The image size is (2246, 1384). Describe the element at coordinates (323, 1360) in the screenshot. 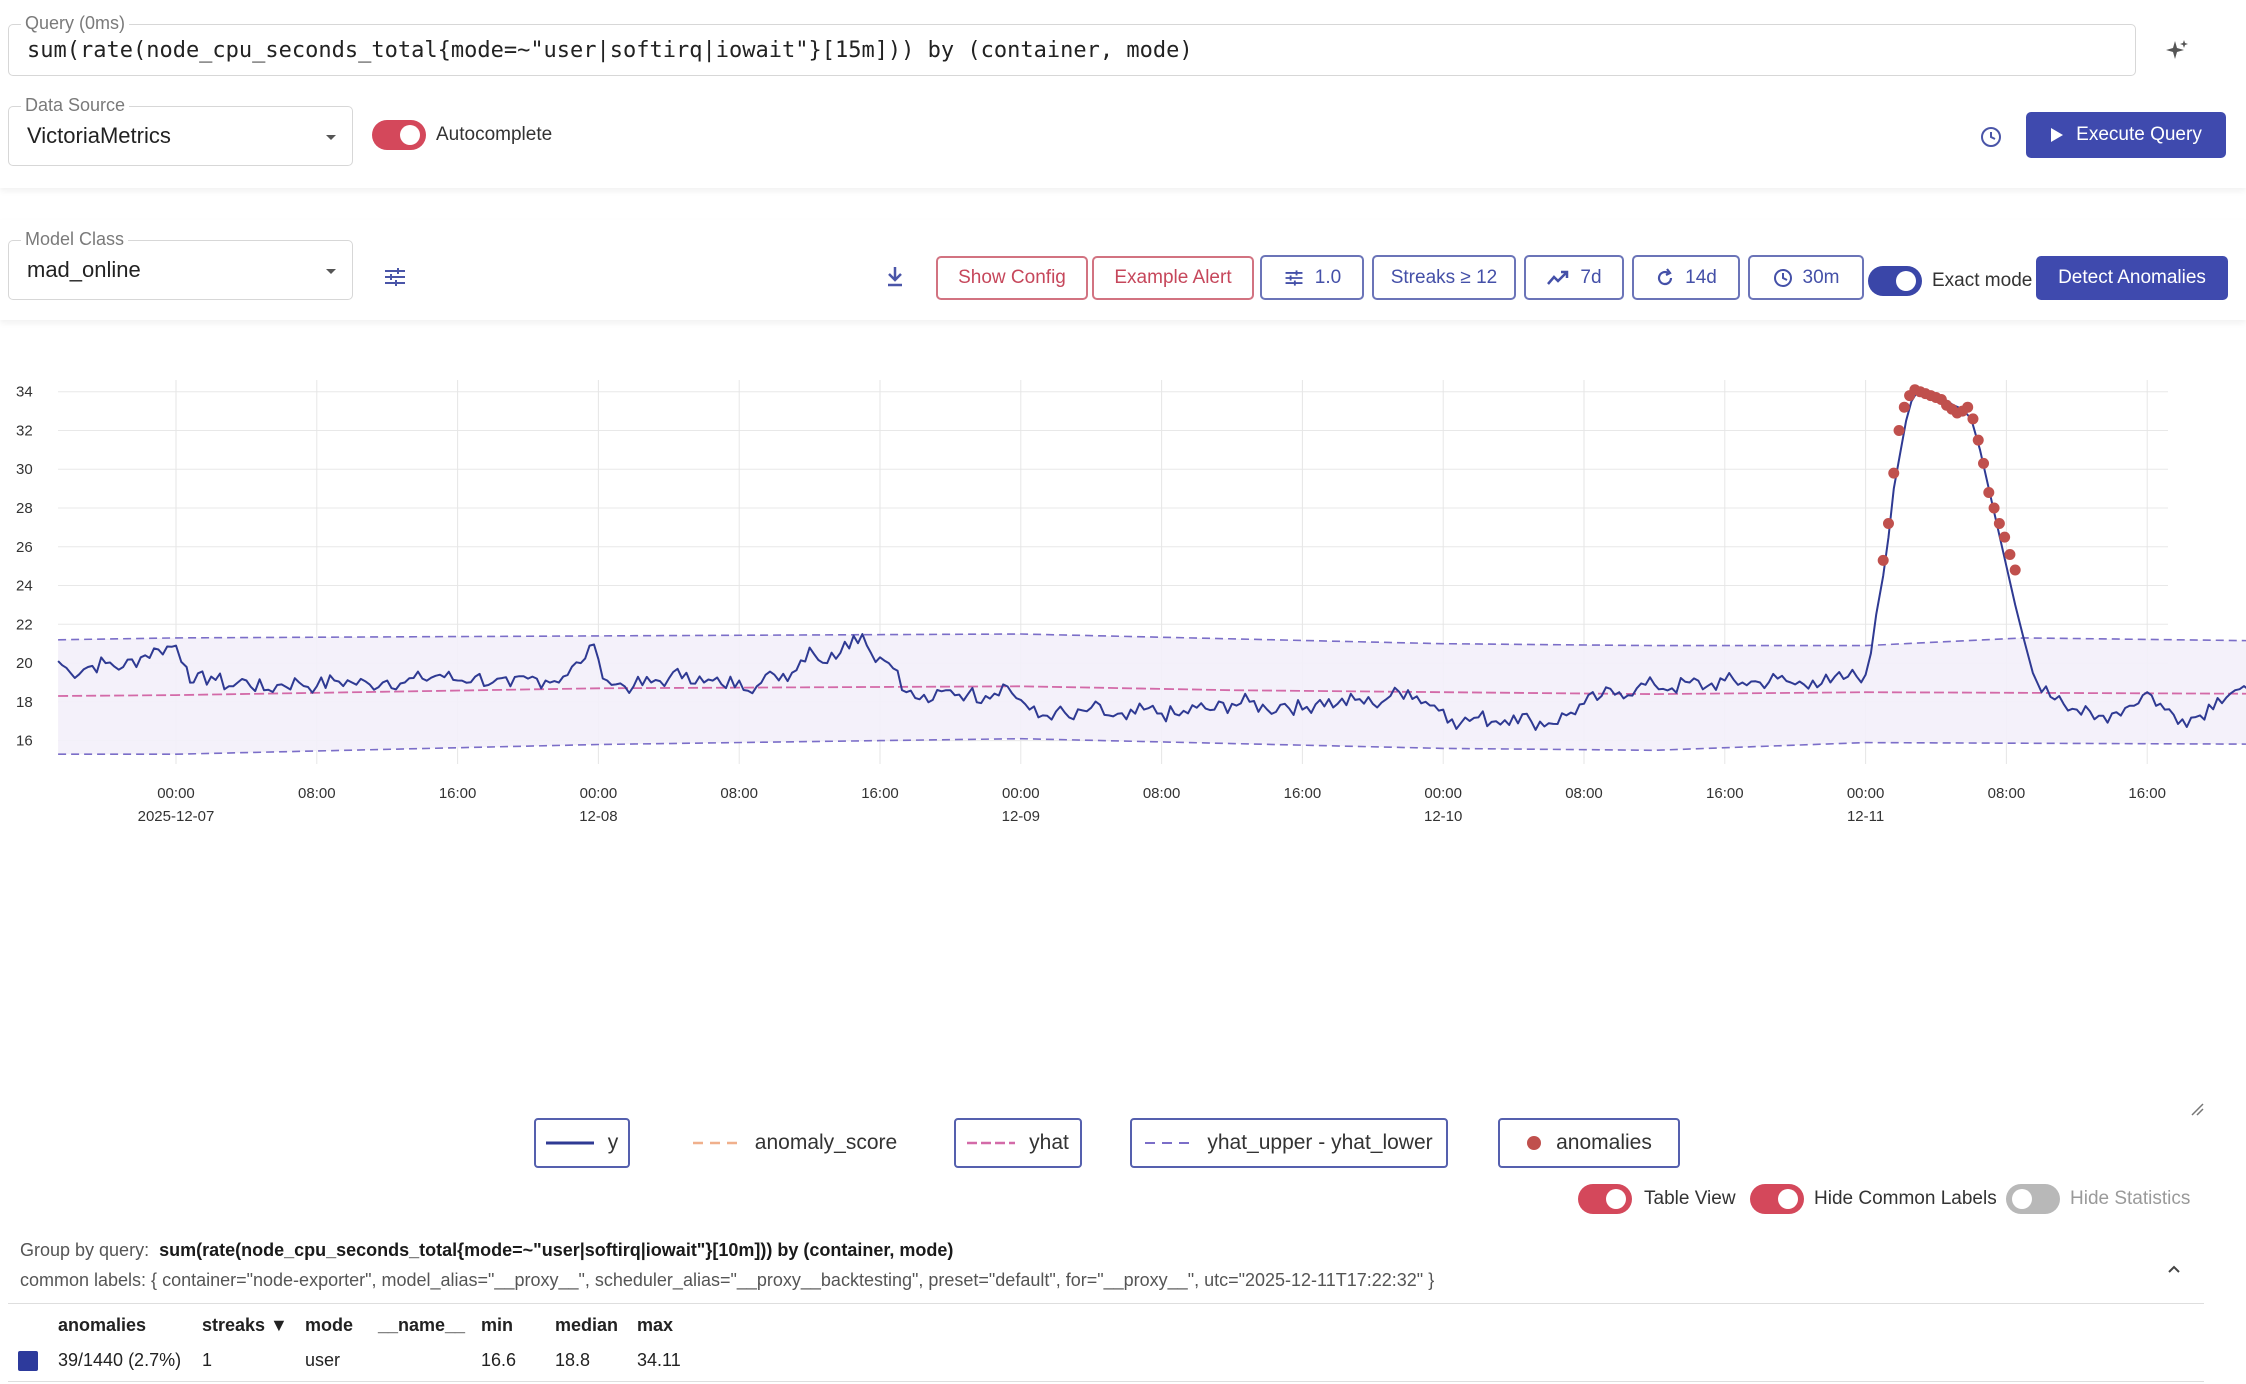

I see `table-cell-mode: user` at that location.